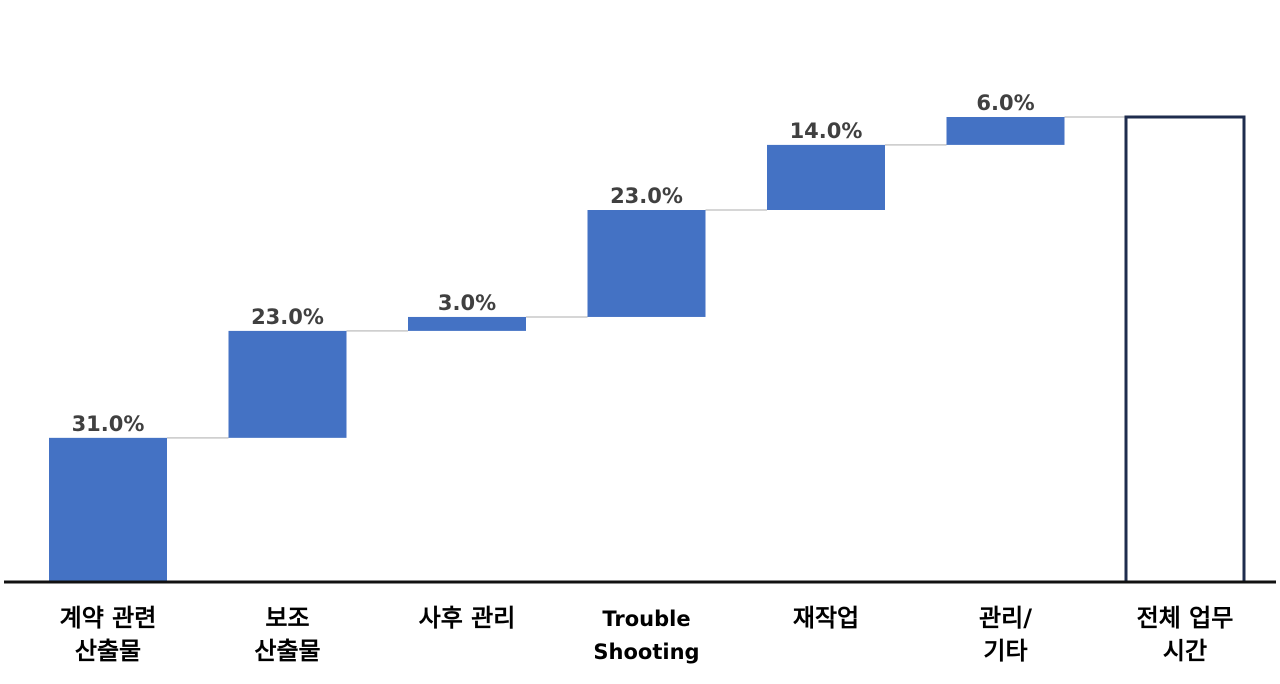 The width and height of the screenshot is (1280, 684). What do you see at coordinates (1005, 618) in the screenshot?
I see `category-label-line: 관리/` at bounding box center [1005, 618].